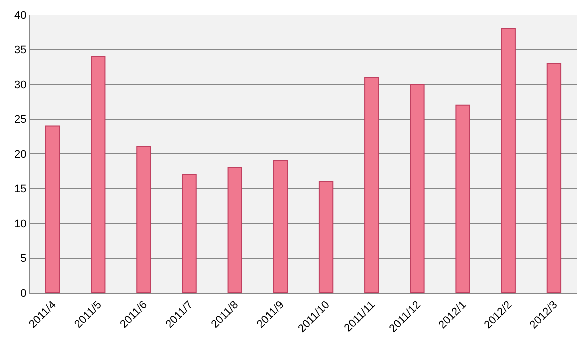 Image resolution: width=587 pixels, height=348 pixels. I want to click on y-tick-label: 15, so click(20, 190).